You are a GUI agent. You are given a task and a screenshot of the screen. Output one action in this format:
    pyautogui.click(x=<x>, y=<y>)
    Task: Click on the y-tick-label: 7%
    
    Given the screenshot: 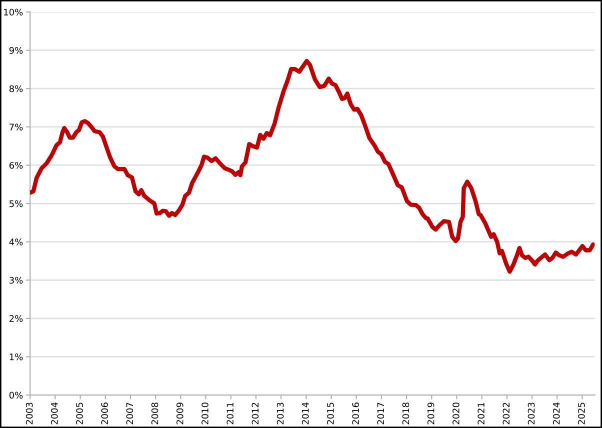 What is the action you would take?
    pyautogui.click(x=16, y=127)
    